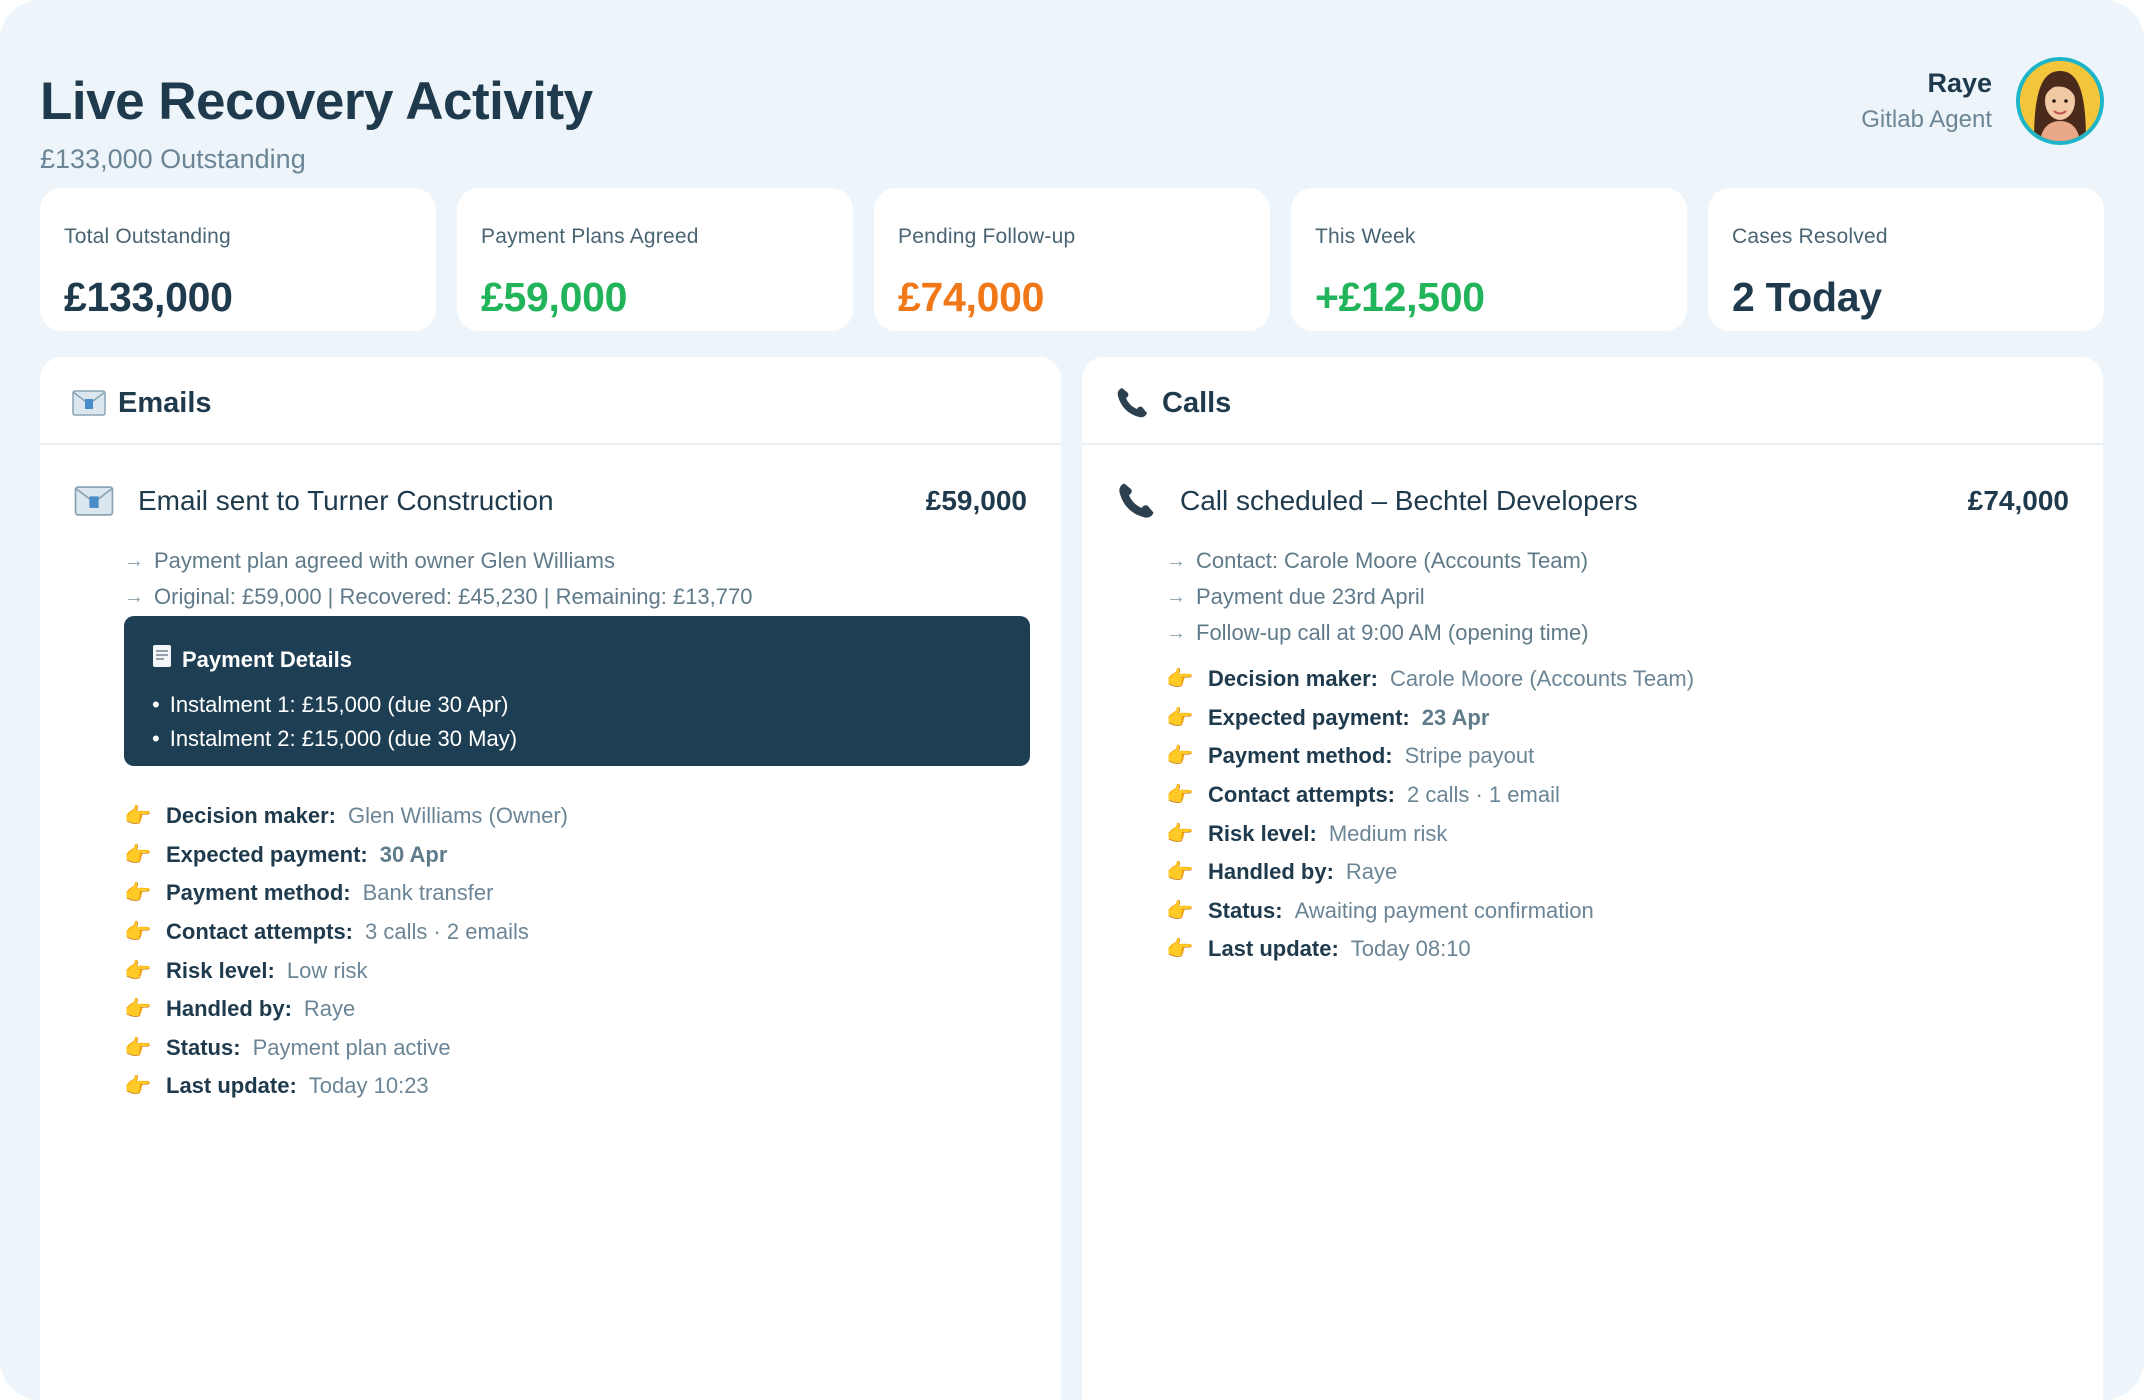 The image size is (2144, 1400). Describe the element at coordinates (1592, 401) in the screenshot. I see `calls-panel-header: Calls` at that location.